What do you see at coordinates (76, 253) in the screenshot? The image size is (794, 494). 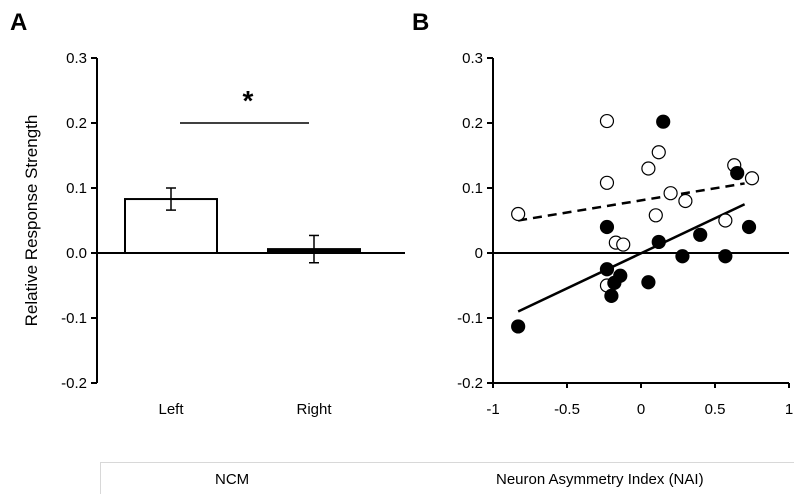 I see `y-tick-label-a: 0.0` at bounding box center [76, 253].